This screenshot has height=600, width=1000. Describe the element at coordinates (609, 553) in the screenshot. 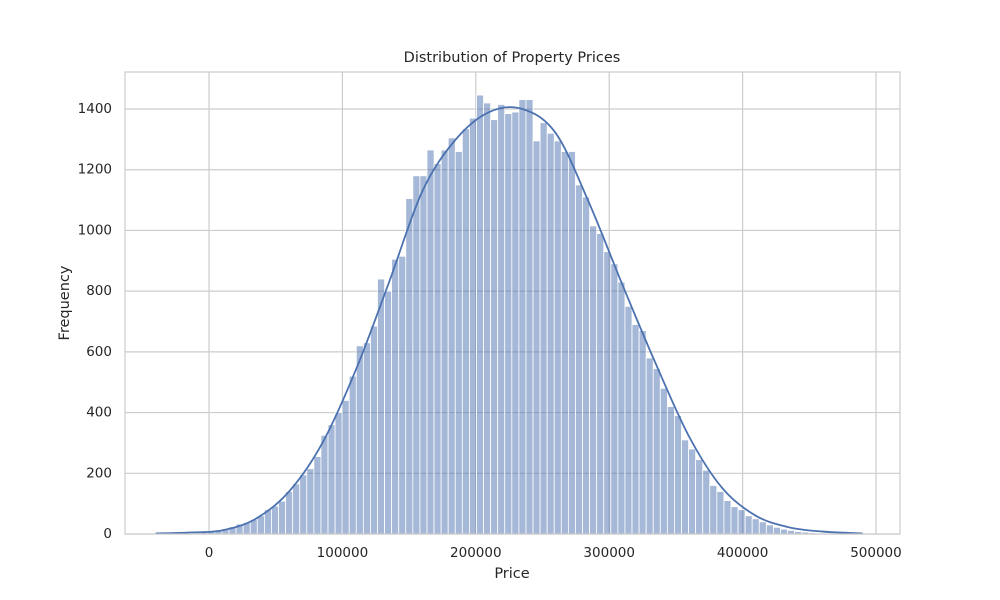

I see `x-tick-label: 300000` at that location.